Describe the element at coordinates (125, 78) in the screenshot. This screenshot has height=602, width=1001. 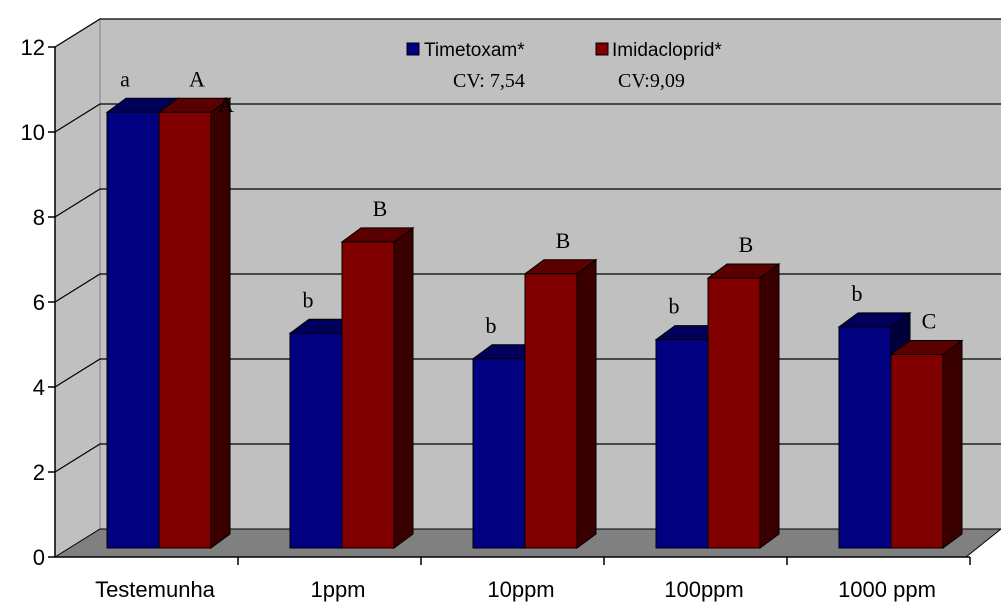
I see `significance-letter: a` at that location.